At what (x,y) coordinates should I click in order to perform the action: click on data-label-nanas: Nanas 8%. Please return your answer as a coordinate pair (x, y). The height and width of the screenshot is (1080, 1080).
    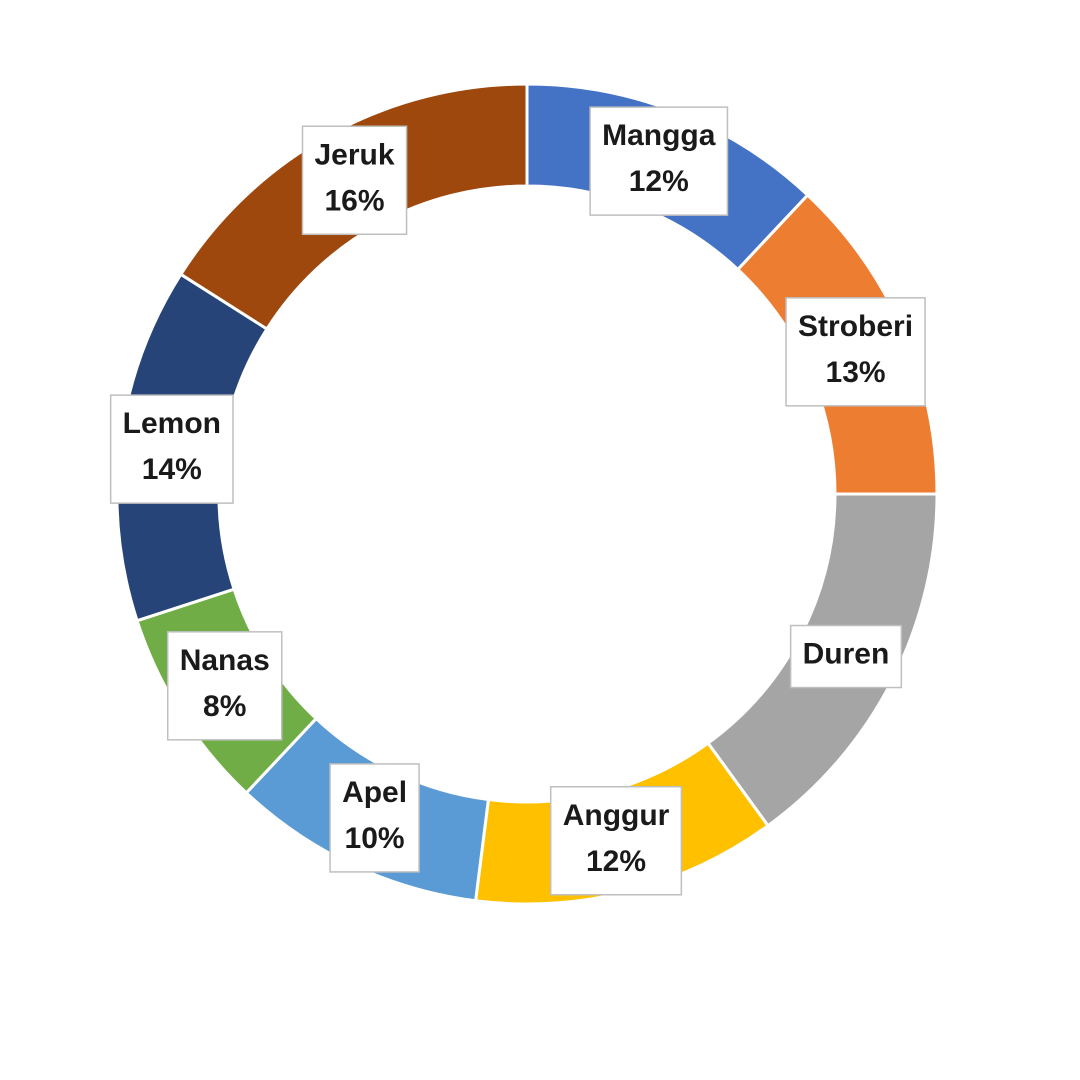
    Looking at the image, I should click on (224, 686).